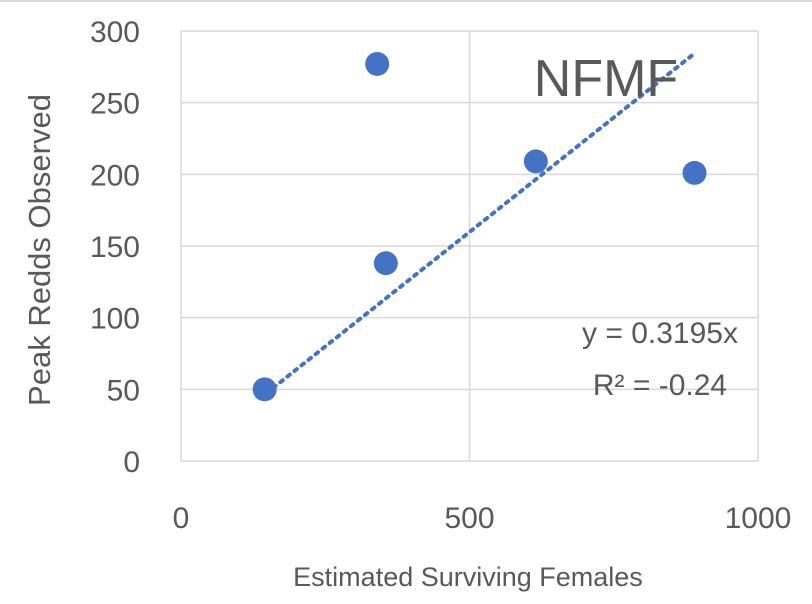 Image resolution: width=812 pixels, height=604 pixels. What do you see at coordinates (606, 79) in the screenshot?
I see `chart-title: NFMF` at bounding box center [606, 79].